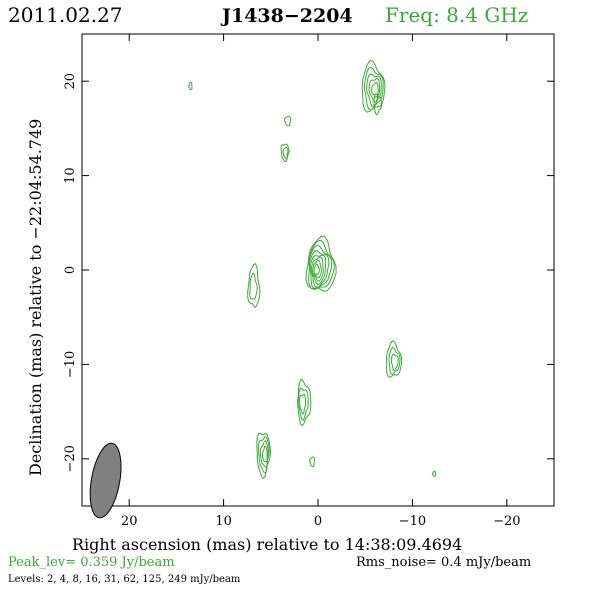  I want to click on y-tick-label: 10, so click(70, 175).